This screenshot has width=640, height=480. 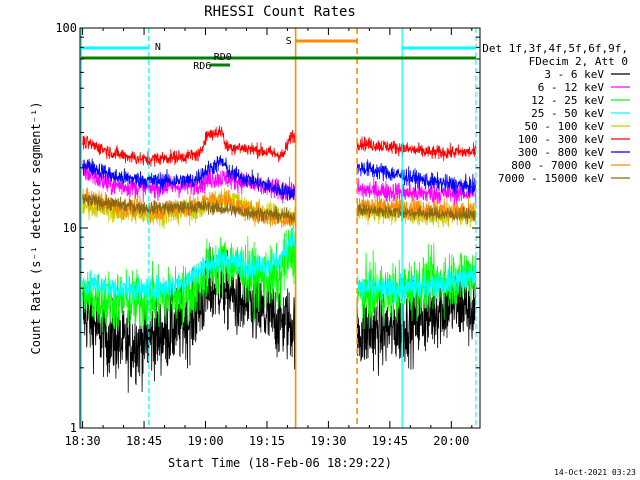 I want to click on legend-label-12-25-kev: 12 - 25 keV, so click(x=567, y=100).